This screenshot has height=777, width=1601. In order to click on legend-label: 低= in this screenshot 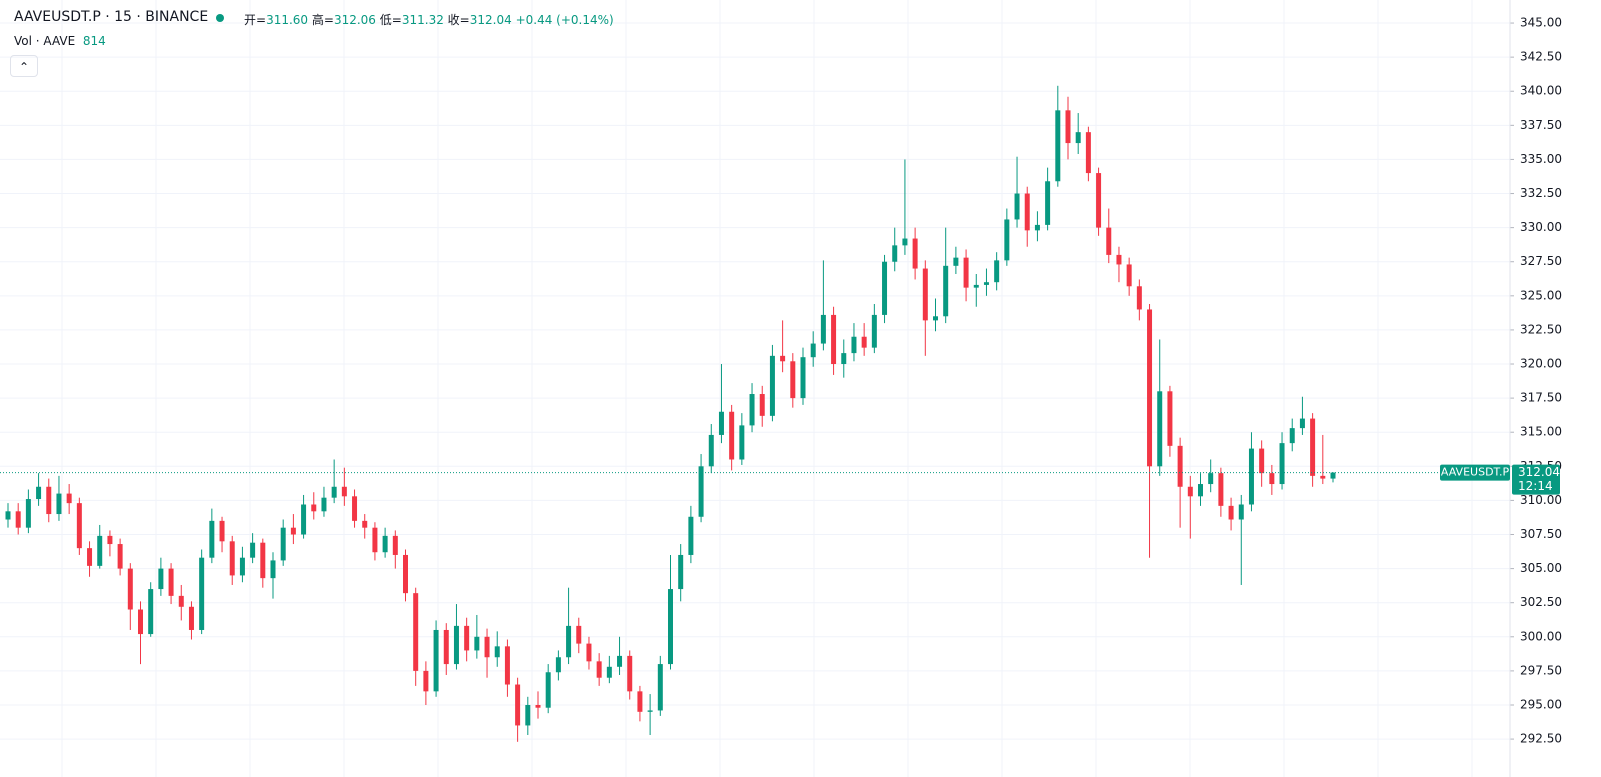, I will do `click(390, 20)`.